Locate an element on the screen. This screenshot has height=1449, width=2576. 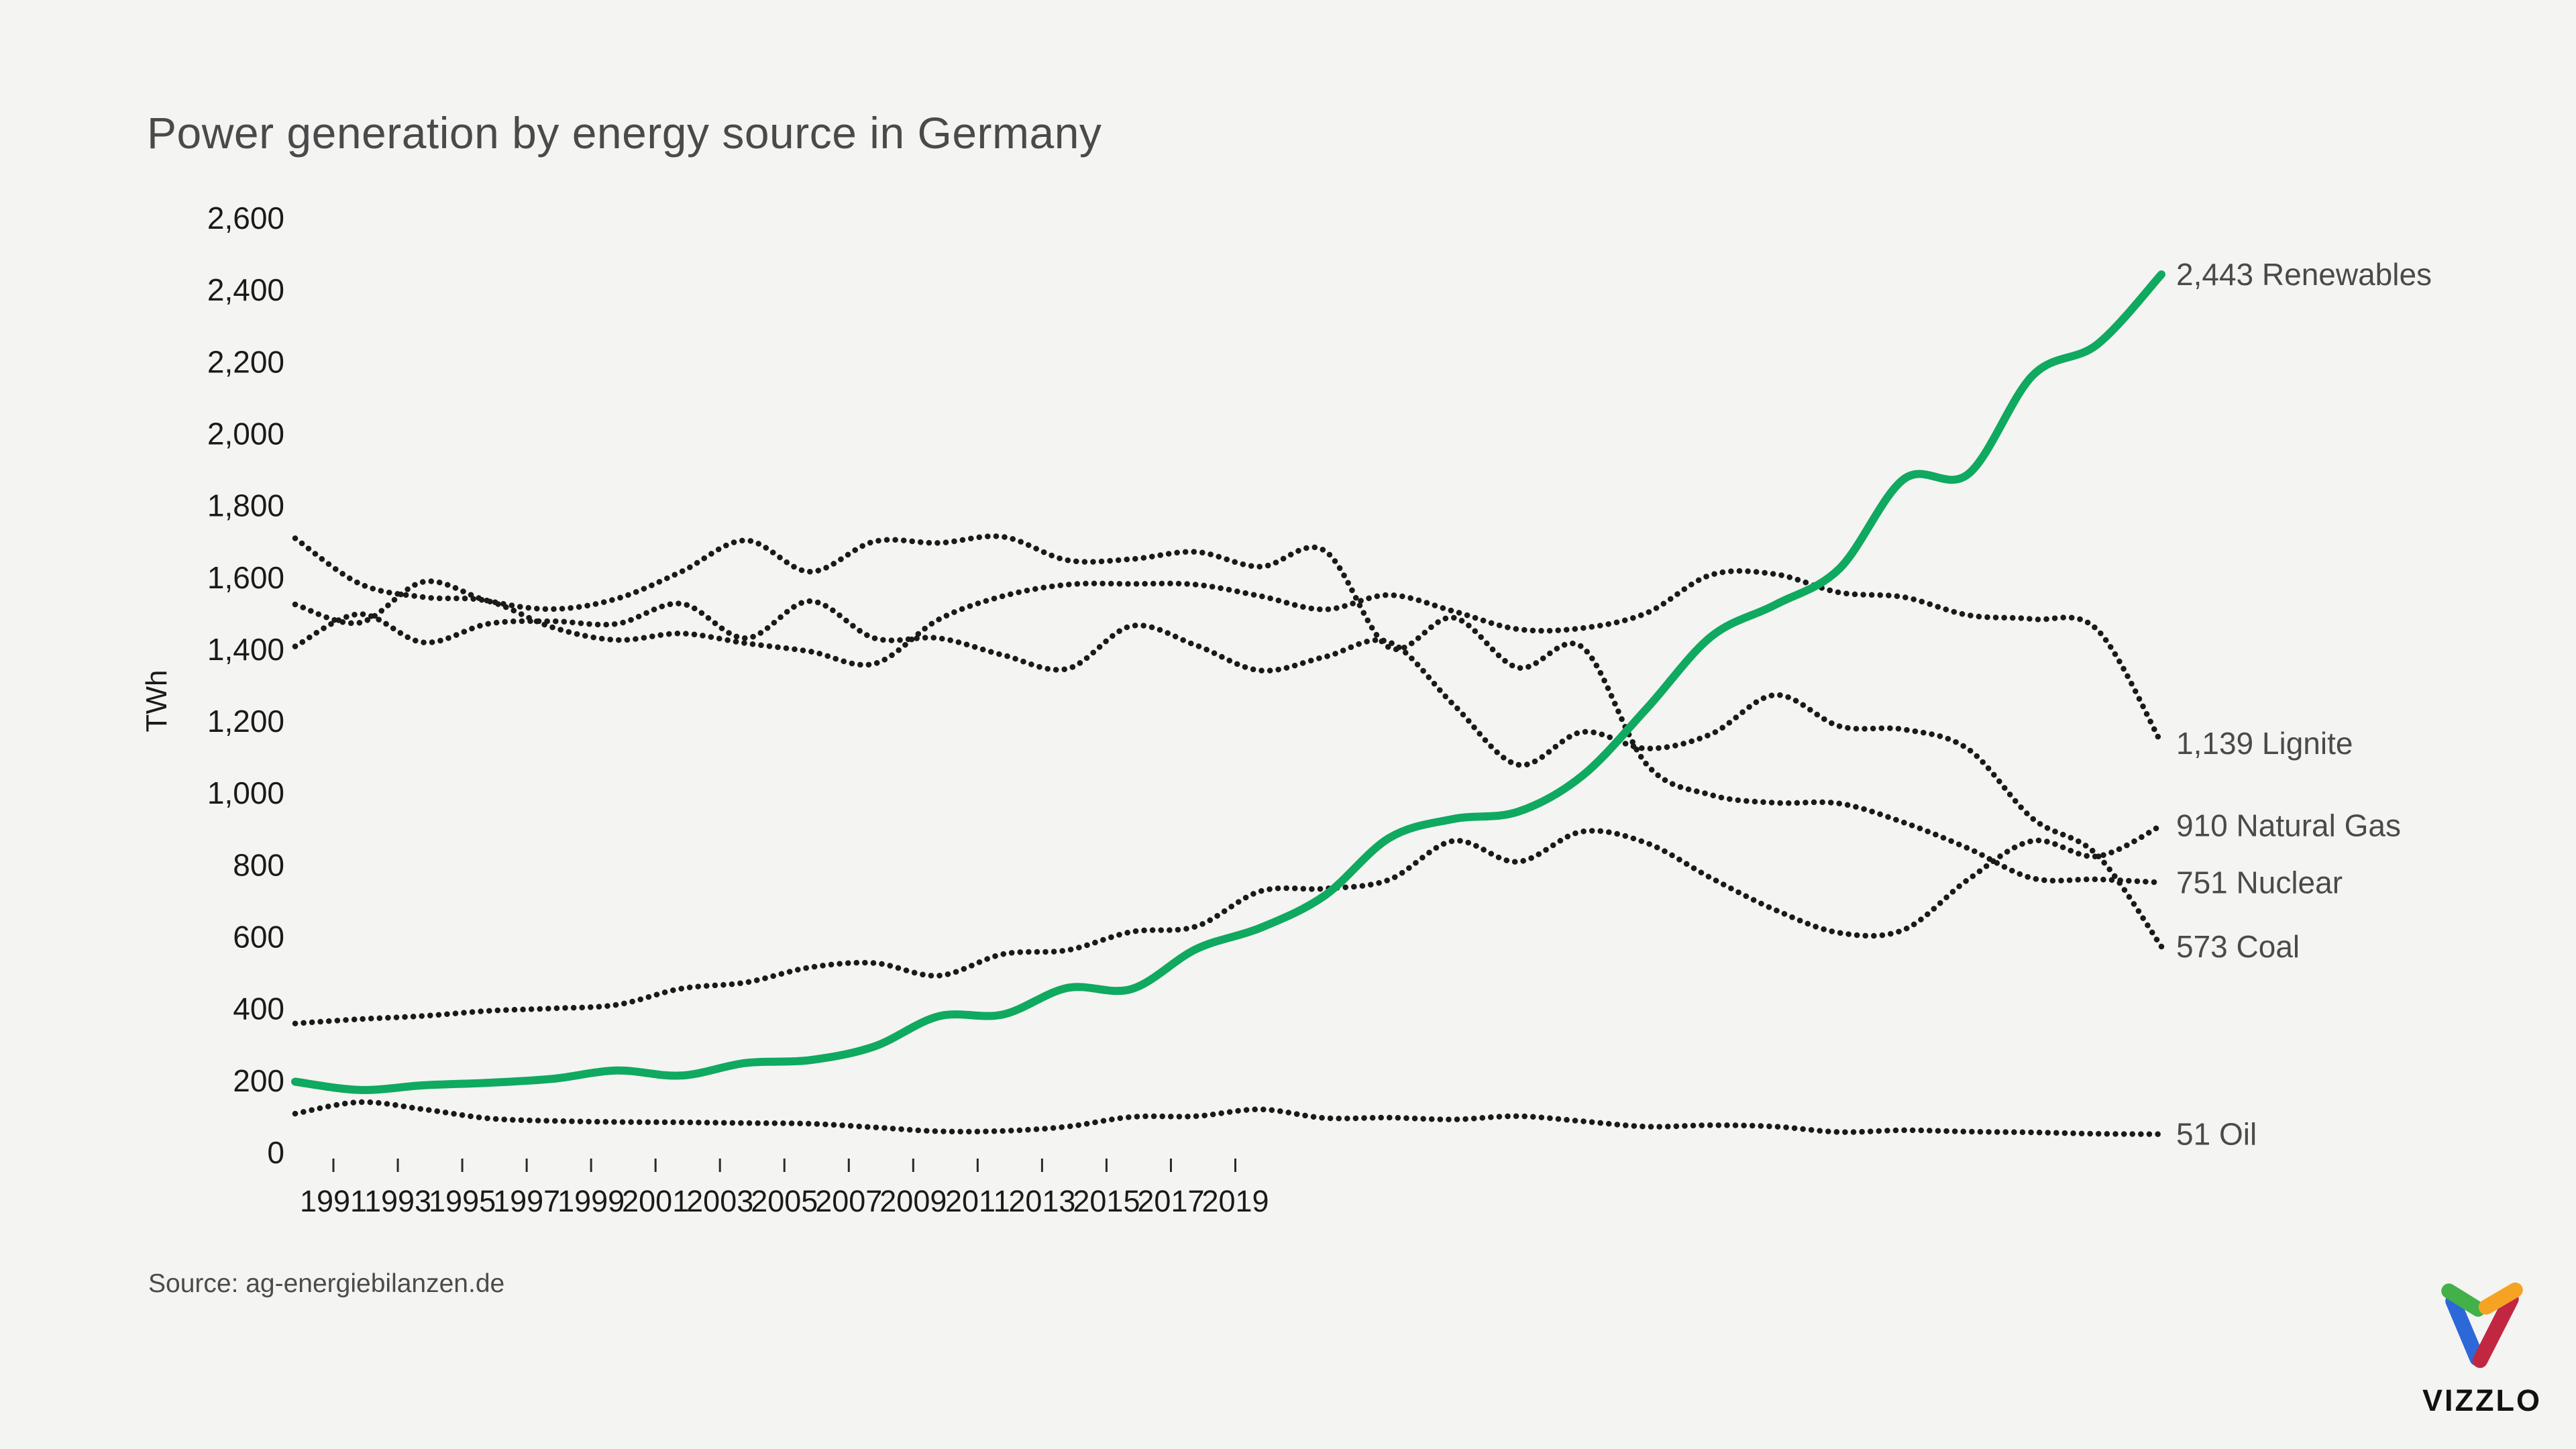
x-axis-label: 2003 is located at coordinates (719, 1201).